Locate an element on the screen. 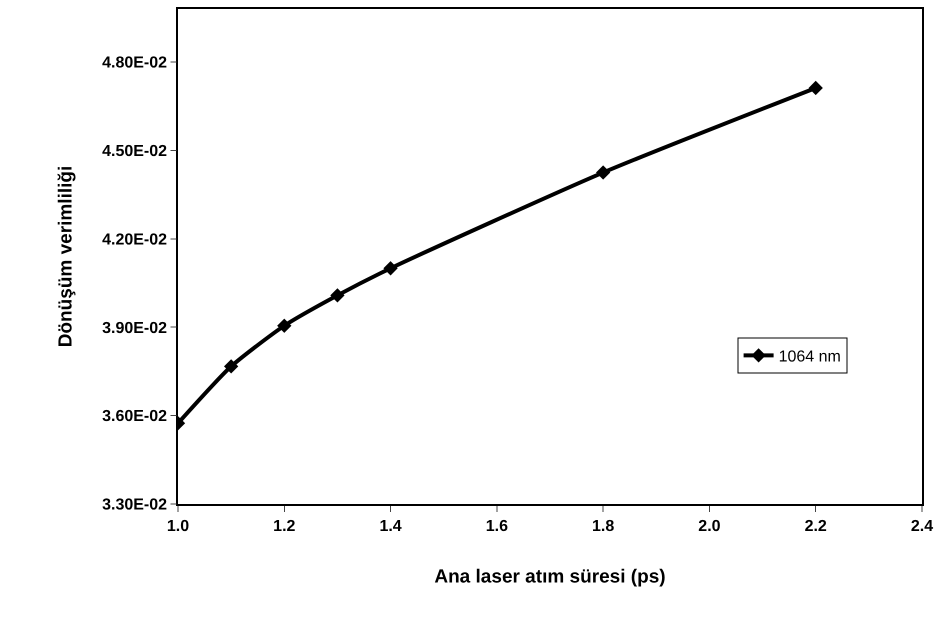 Image resolution: width=944 pixels, height=626 pixels. x-axis-title: Ana laser atım süresi (ps) is located at coordinates (550, 577).